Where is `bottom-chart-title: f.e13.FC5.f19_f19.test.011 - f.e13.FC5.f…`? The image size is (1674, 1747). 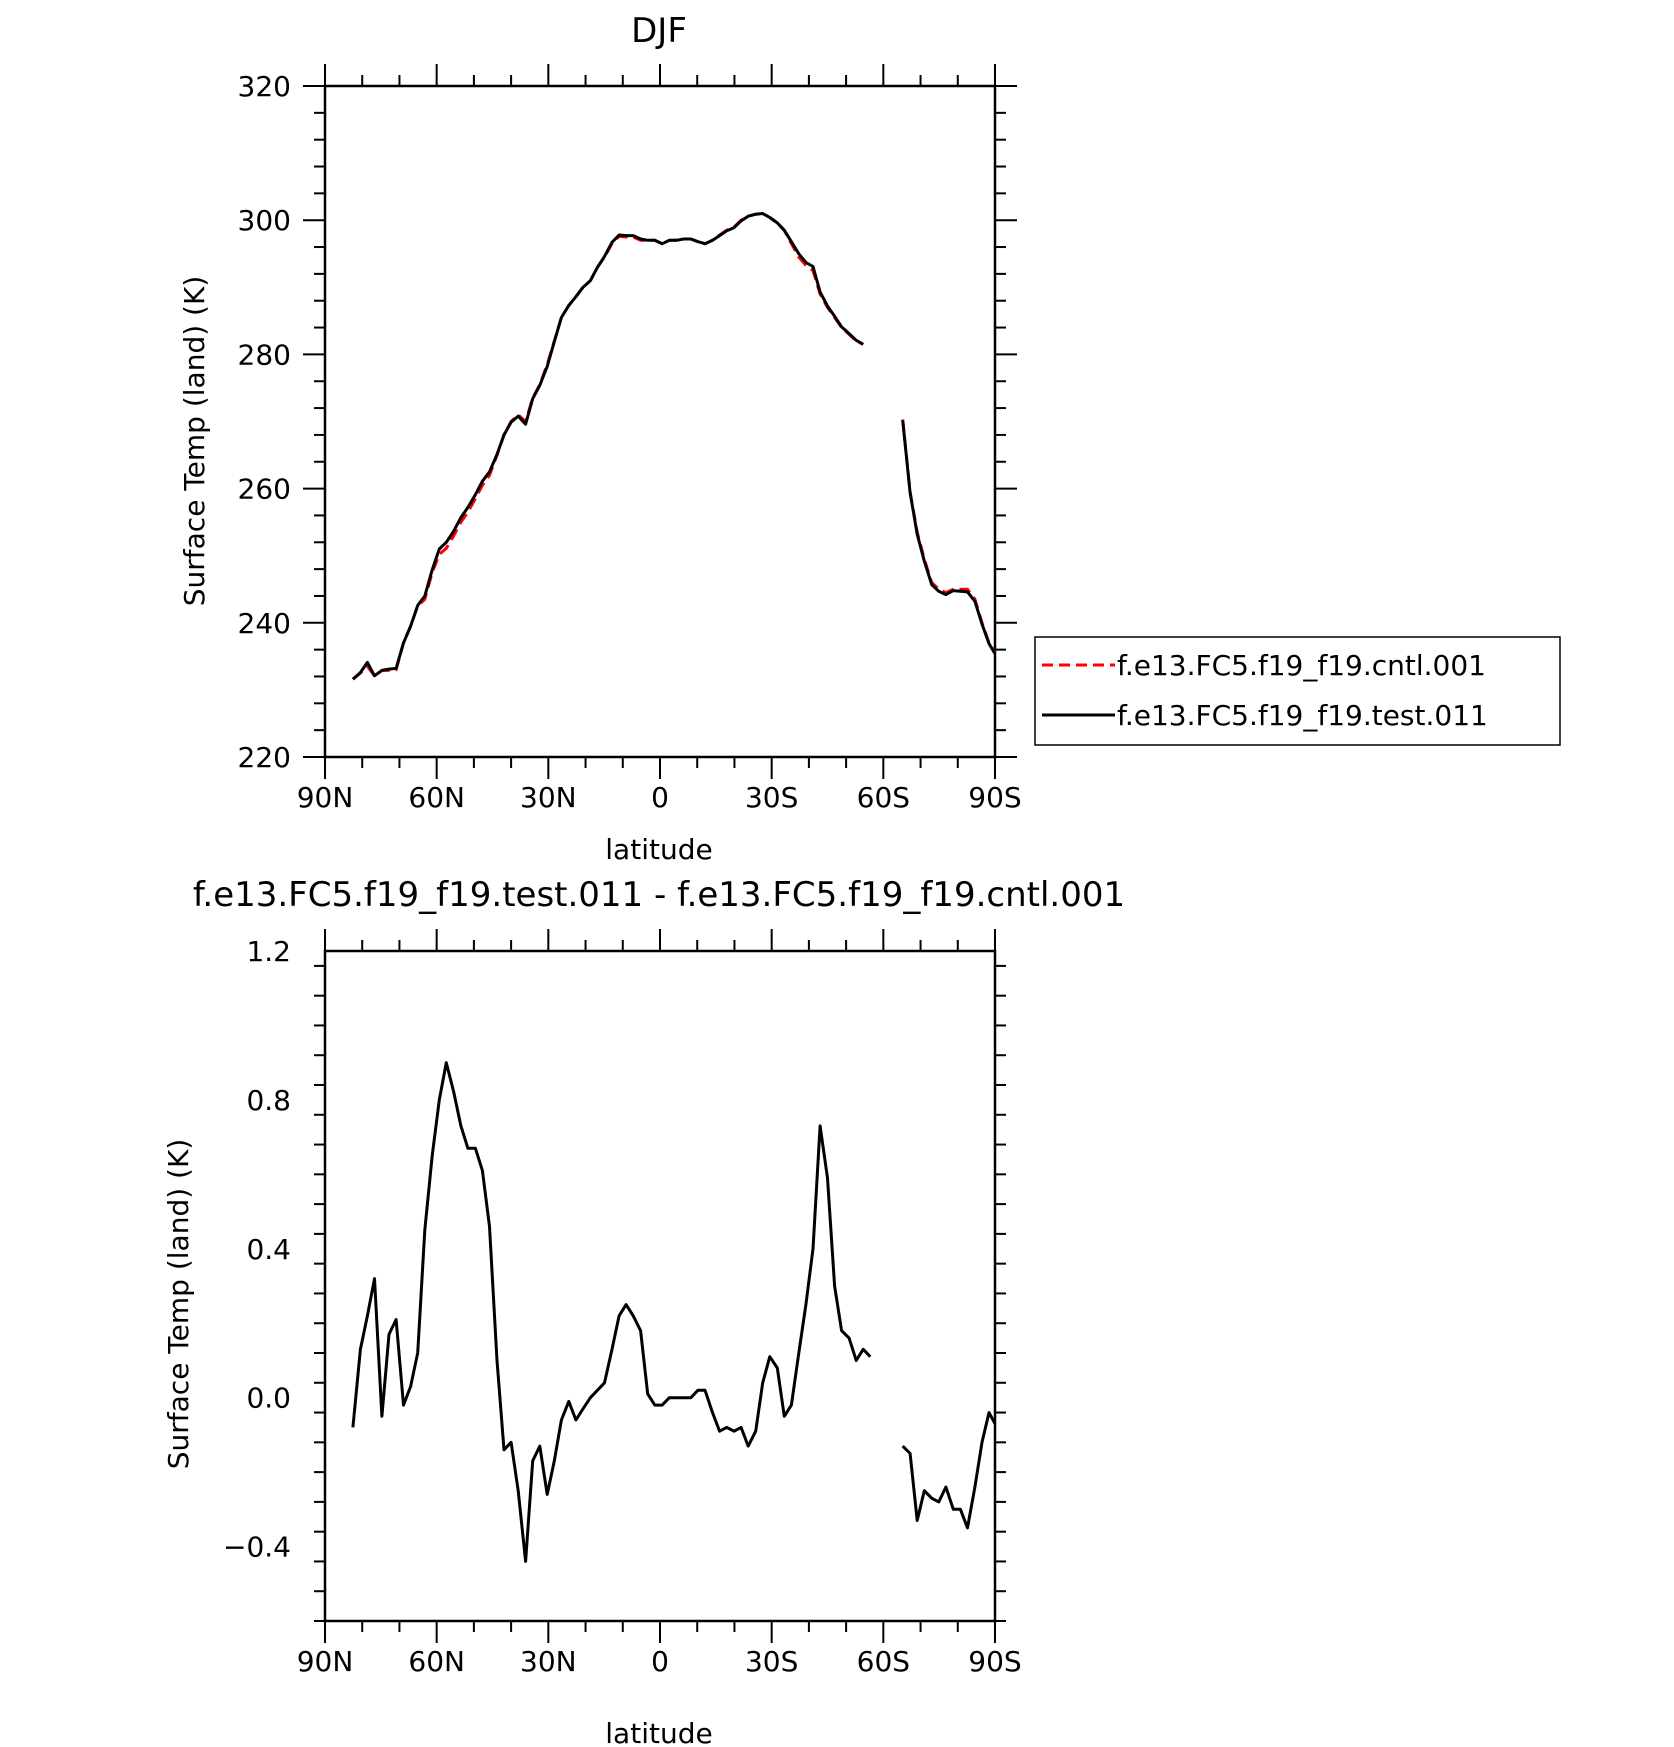
bottom-chart-title: f.e13.FC5.f19_f19.test.011 - f.e13.FC5.f… is located at coordinates (659, 895).